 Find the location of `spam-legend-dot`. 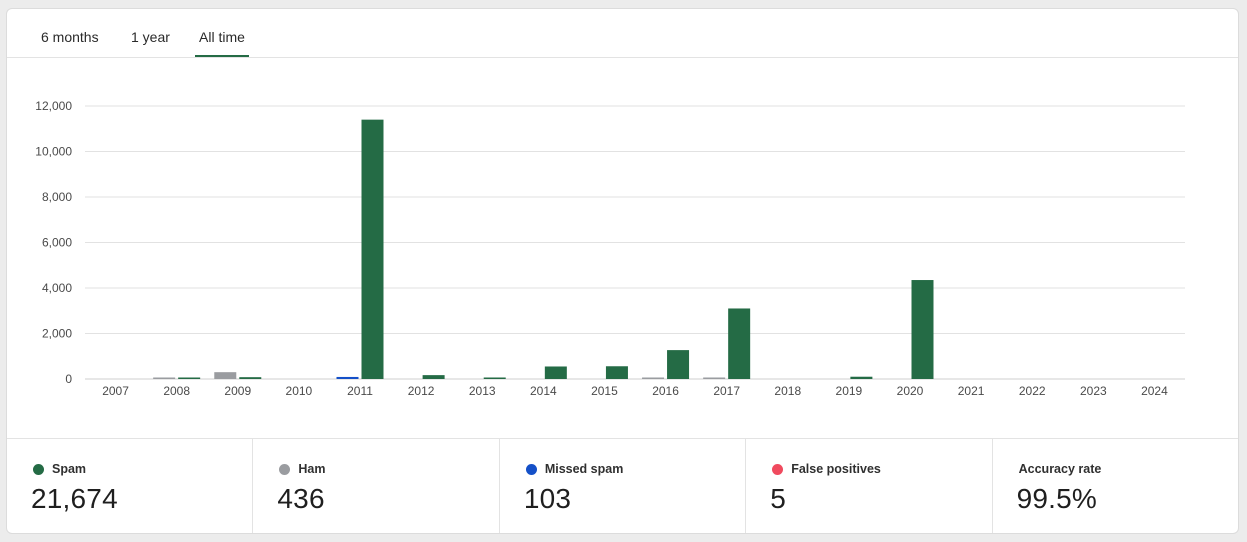

spam-legend-dot is located at coordinates (38, 469).